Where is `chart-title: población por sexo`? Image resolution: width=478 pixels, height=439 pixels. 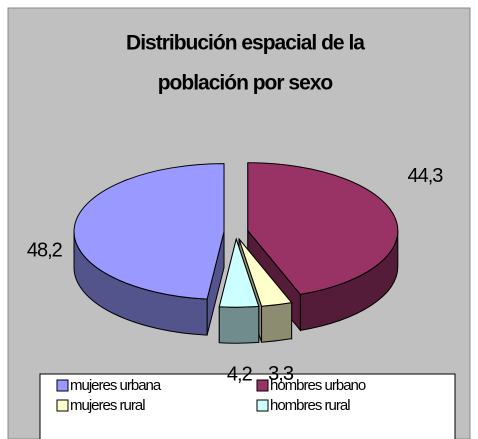
chart-title: población por sexo is located at coordinates (245, 83).